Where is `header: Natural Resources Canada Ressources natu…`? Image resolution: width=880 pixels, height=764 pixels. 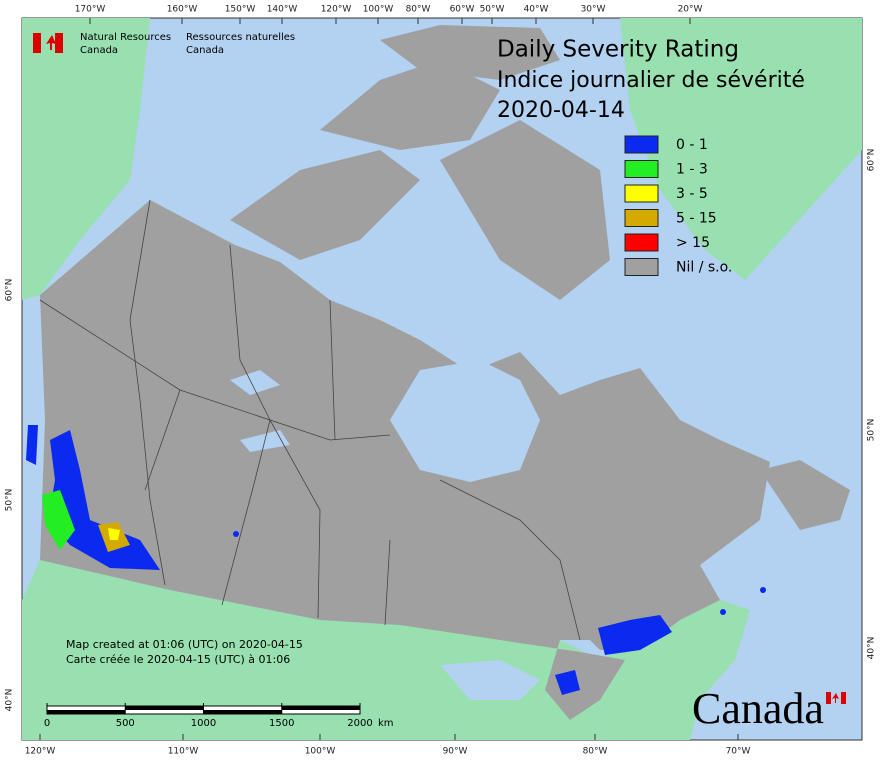 header: Natural Resources Canada Ressources natu… is located at coordinates (164, 44).